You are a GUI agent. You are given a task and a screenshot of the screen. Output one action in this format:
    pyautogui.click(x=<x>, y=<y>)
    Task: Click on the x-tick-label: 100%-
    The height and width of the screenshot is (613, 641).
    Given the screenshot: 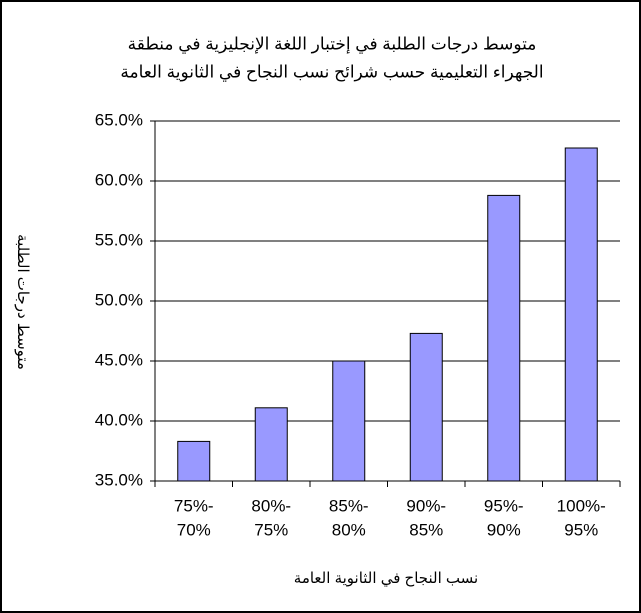 What is the action you would take?
    pyautogui.click(x=581, y=505)
    